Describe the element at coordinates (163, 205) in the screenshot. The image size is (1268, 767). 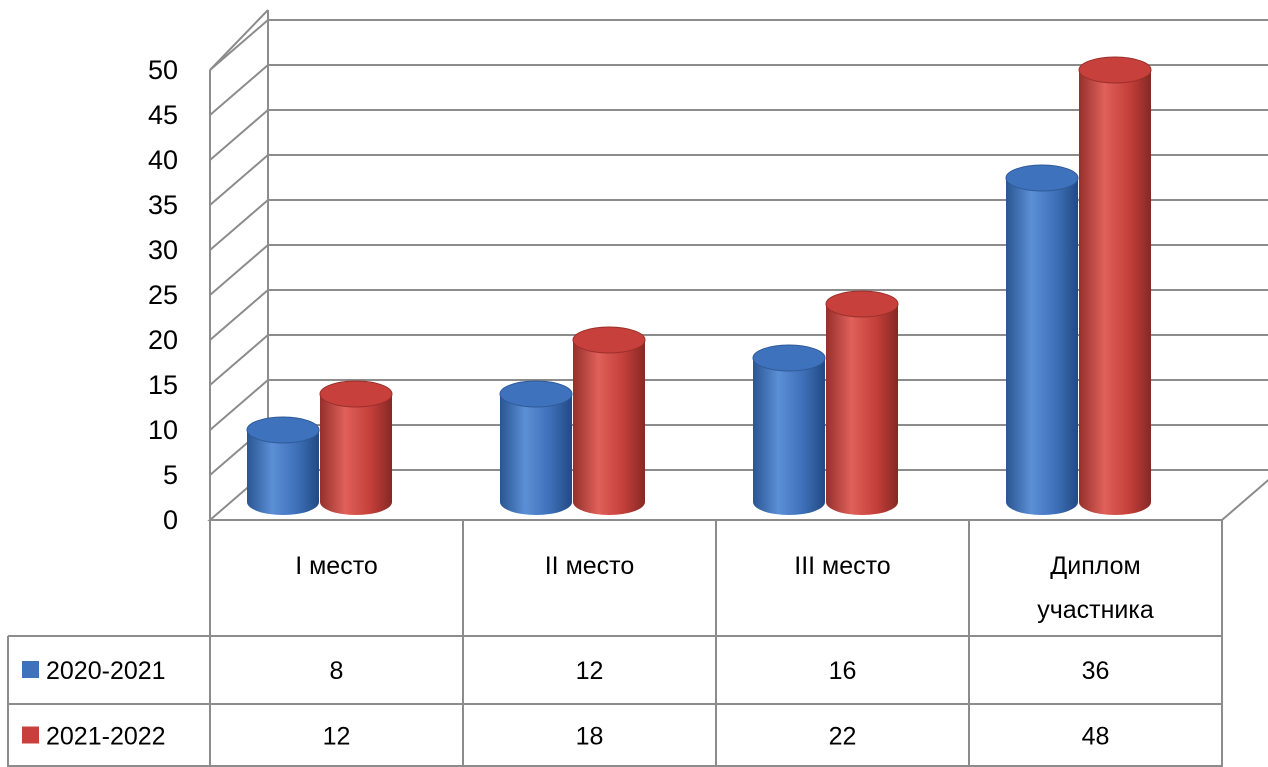
I see `y-tick-label: 35` at that location.